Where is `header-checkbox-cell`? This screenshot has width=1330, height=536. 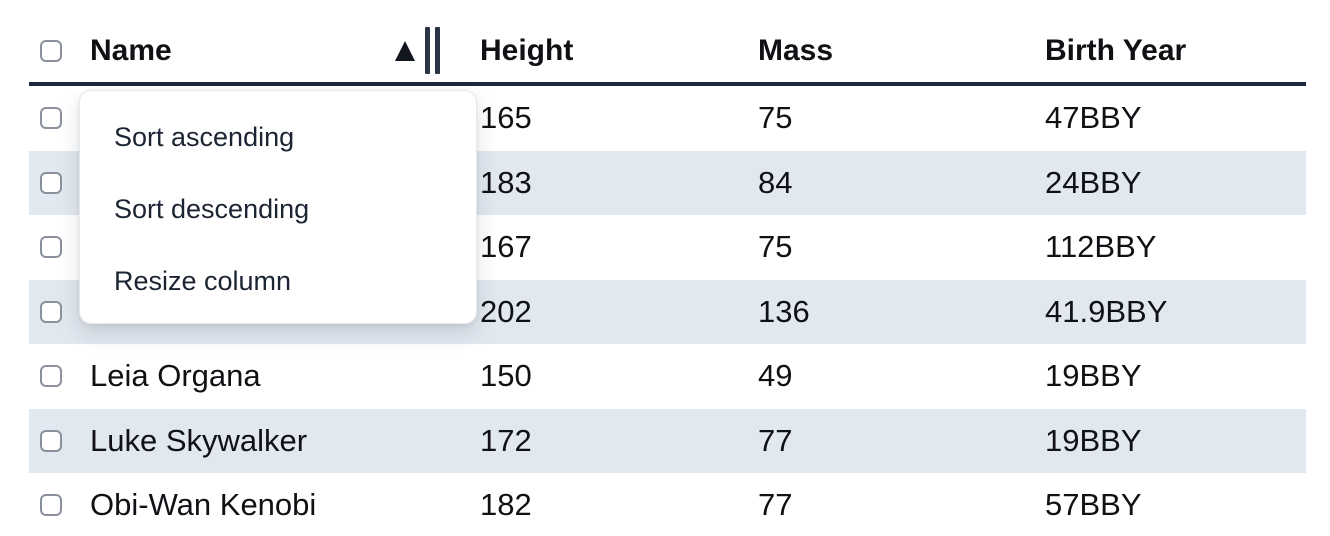 header-checkbox-cell is located at coordinates (53, 51).